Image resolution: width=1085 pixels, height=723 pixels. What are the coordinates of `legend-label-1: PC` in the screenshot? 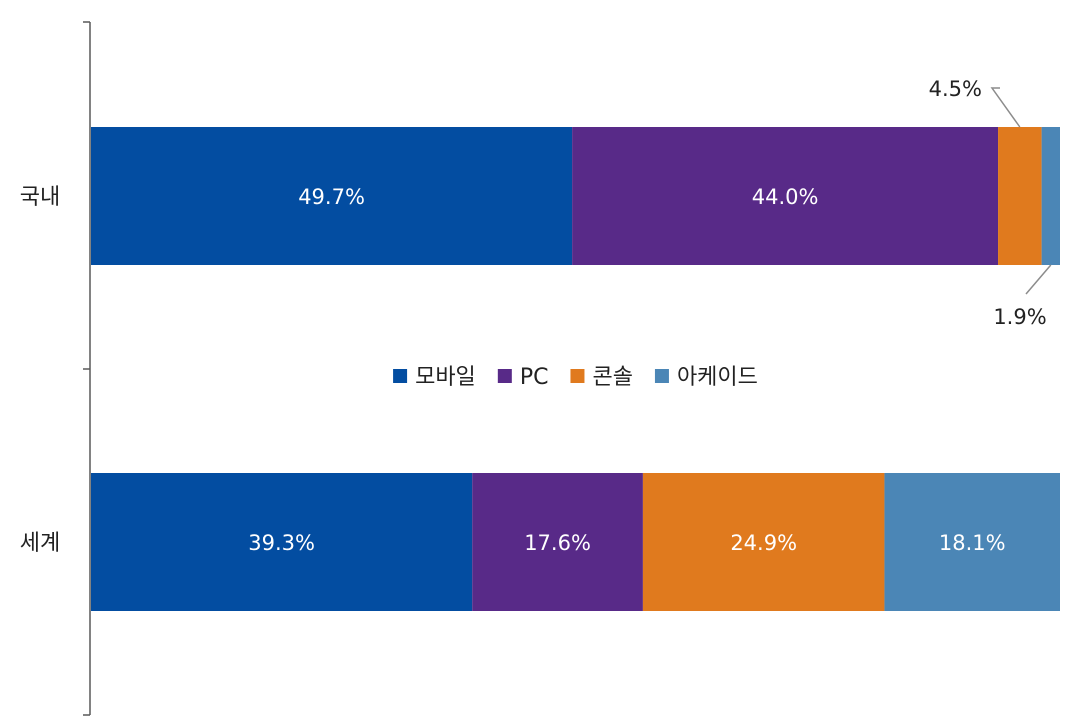 It's located at (534, 377).